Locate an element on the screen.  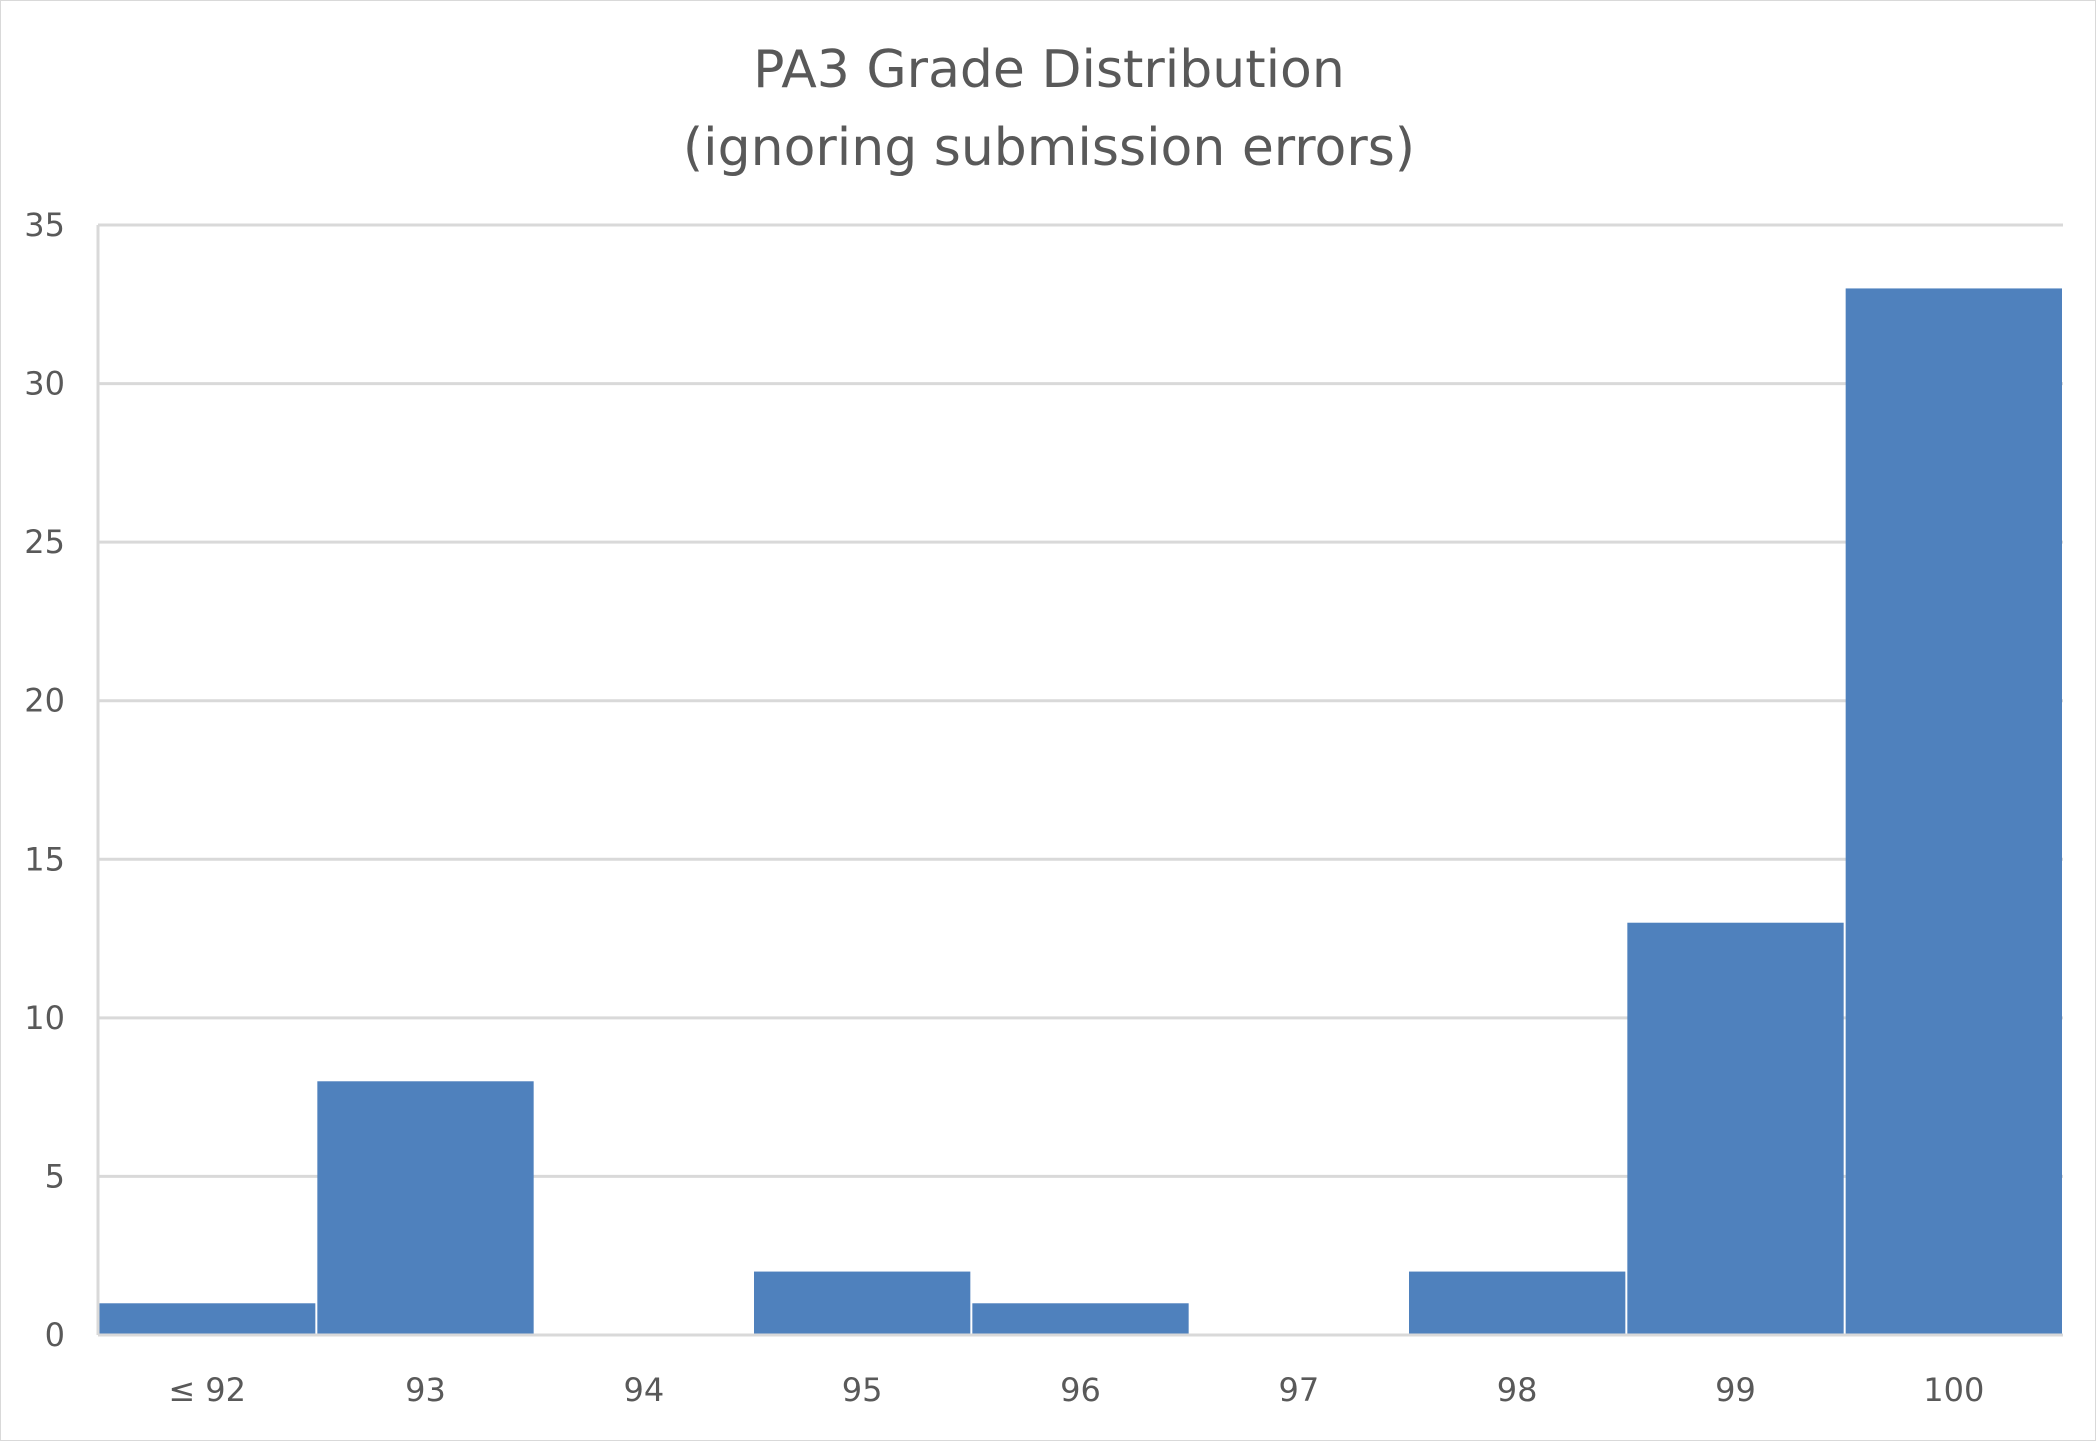
y-tick-label-10: 10 is located at coordinates (44, 1018).